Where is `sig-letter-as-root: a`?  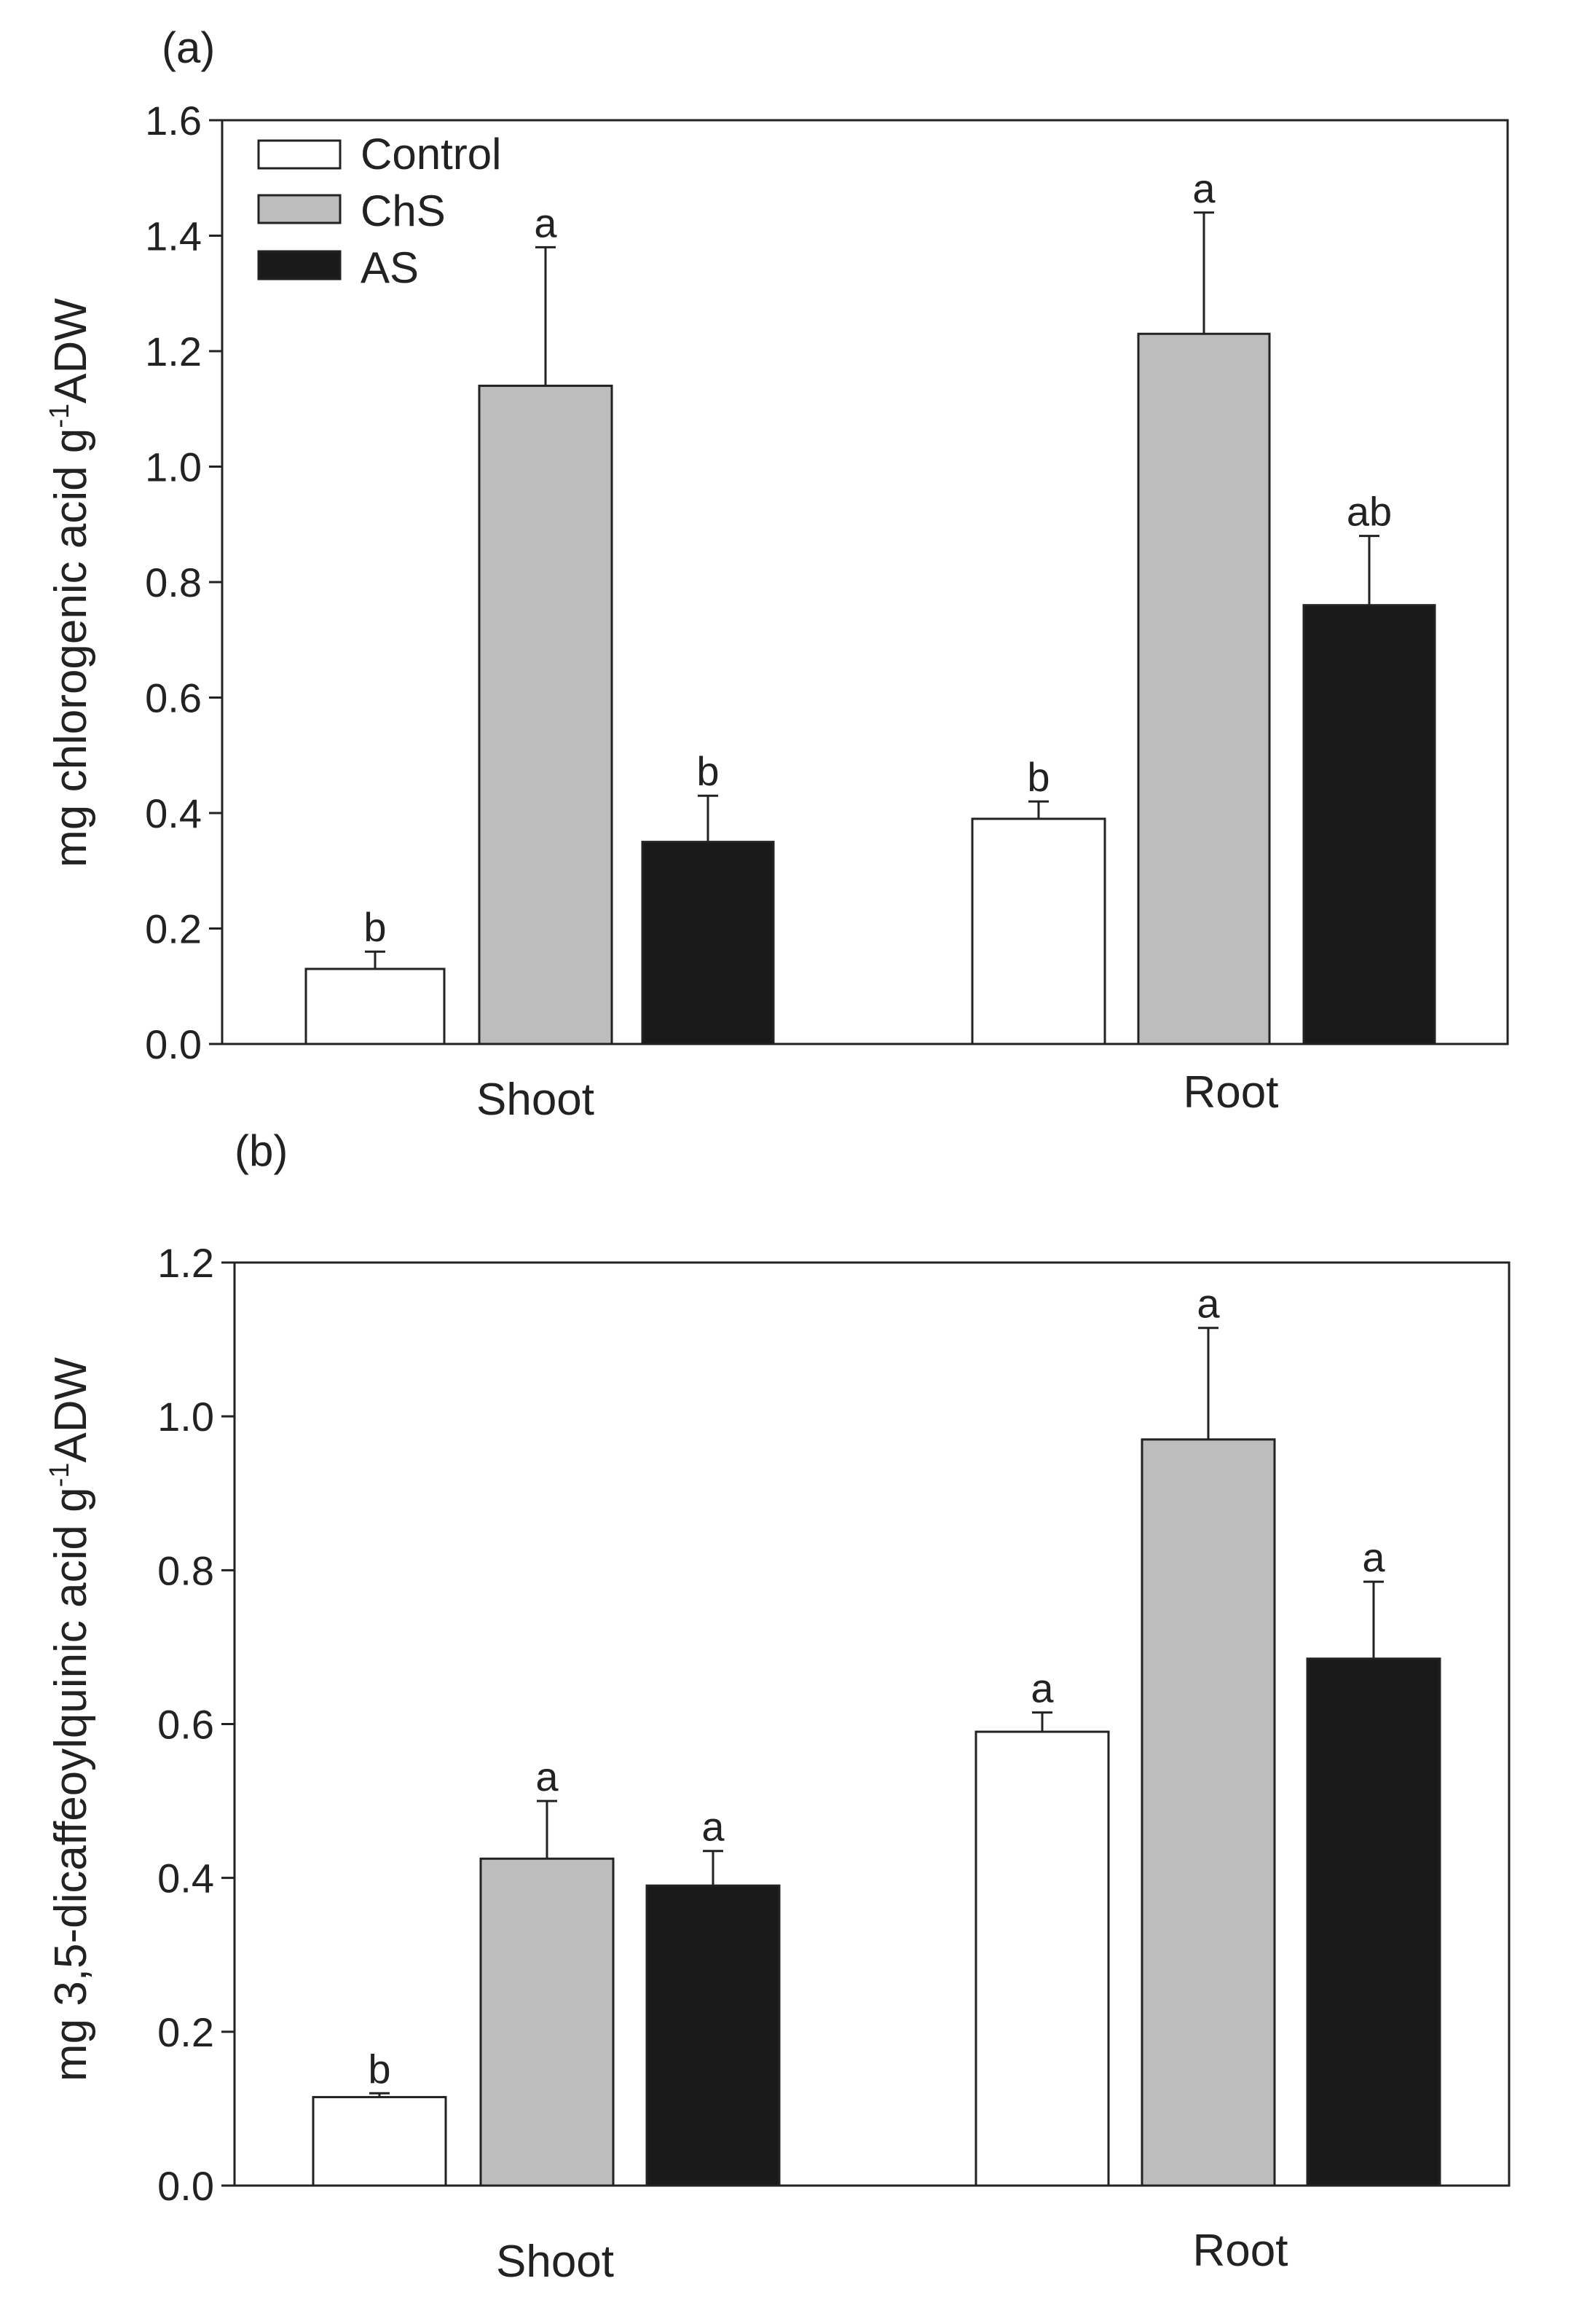 sig-letter-as-root: a is located at coordinates (1373, 1557).